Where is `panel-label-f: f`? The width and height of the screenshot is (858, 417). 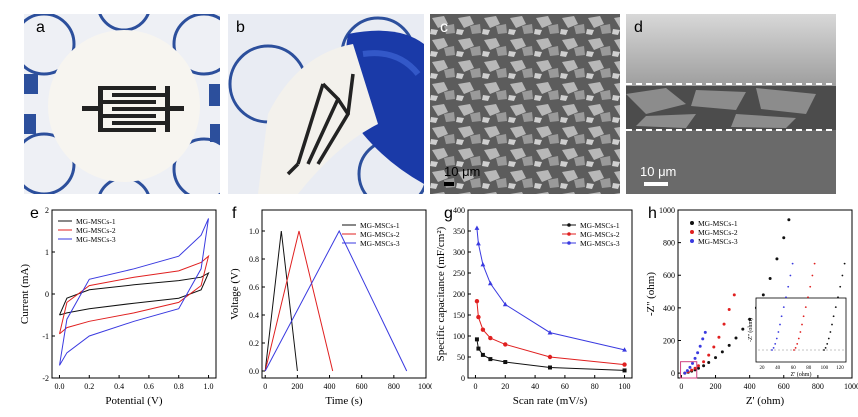
panel-label-f: f is located at coordinates (234, 213).